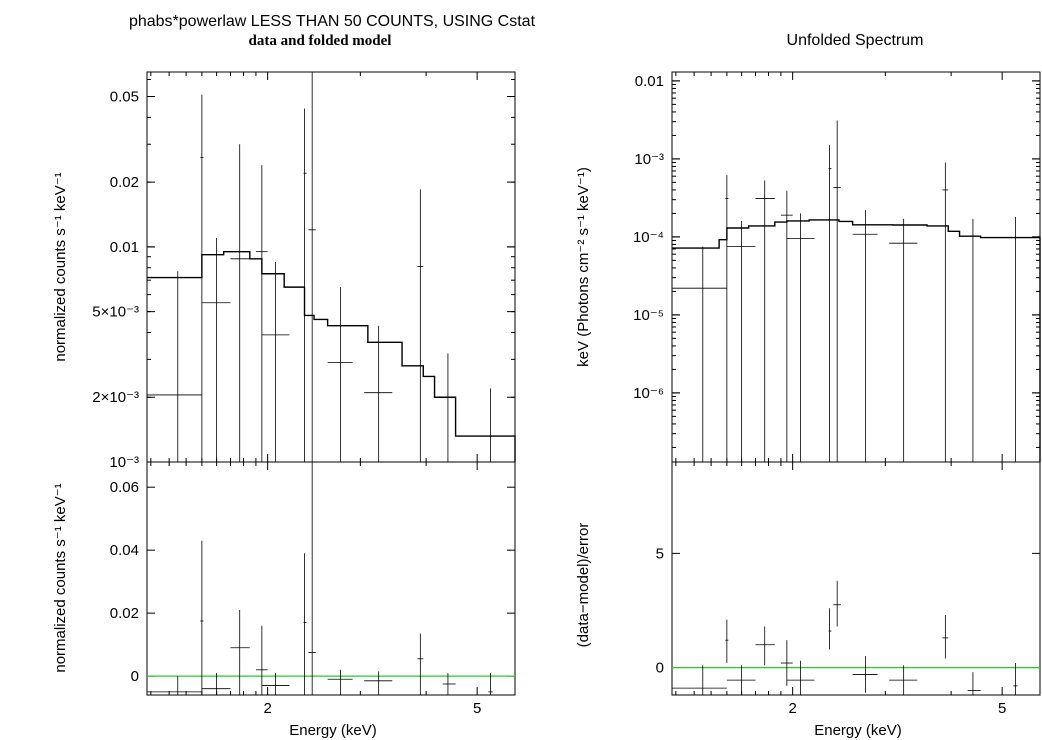 This screenshot has height=740, width=1042. I want to click on top-right-y-axis-label: keV (Photons cm⁻² s⁻¹ keV⁻¹), so click(583, 267).